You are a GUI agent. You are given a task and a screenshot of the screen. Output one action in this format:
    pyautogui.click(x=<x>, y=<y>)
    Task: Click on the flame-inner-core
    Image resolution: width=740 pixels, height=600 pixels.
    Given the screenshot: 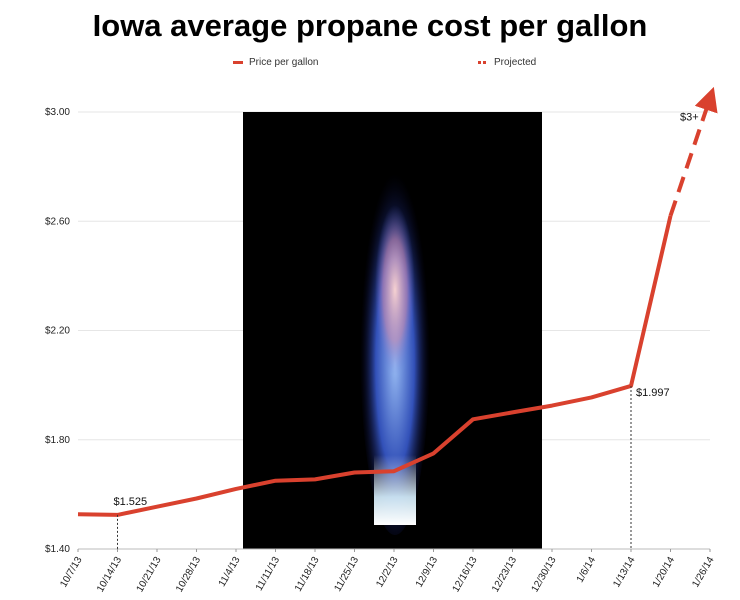 What is the action you would take?
    pyautogui.click(x=395, y=290)
    